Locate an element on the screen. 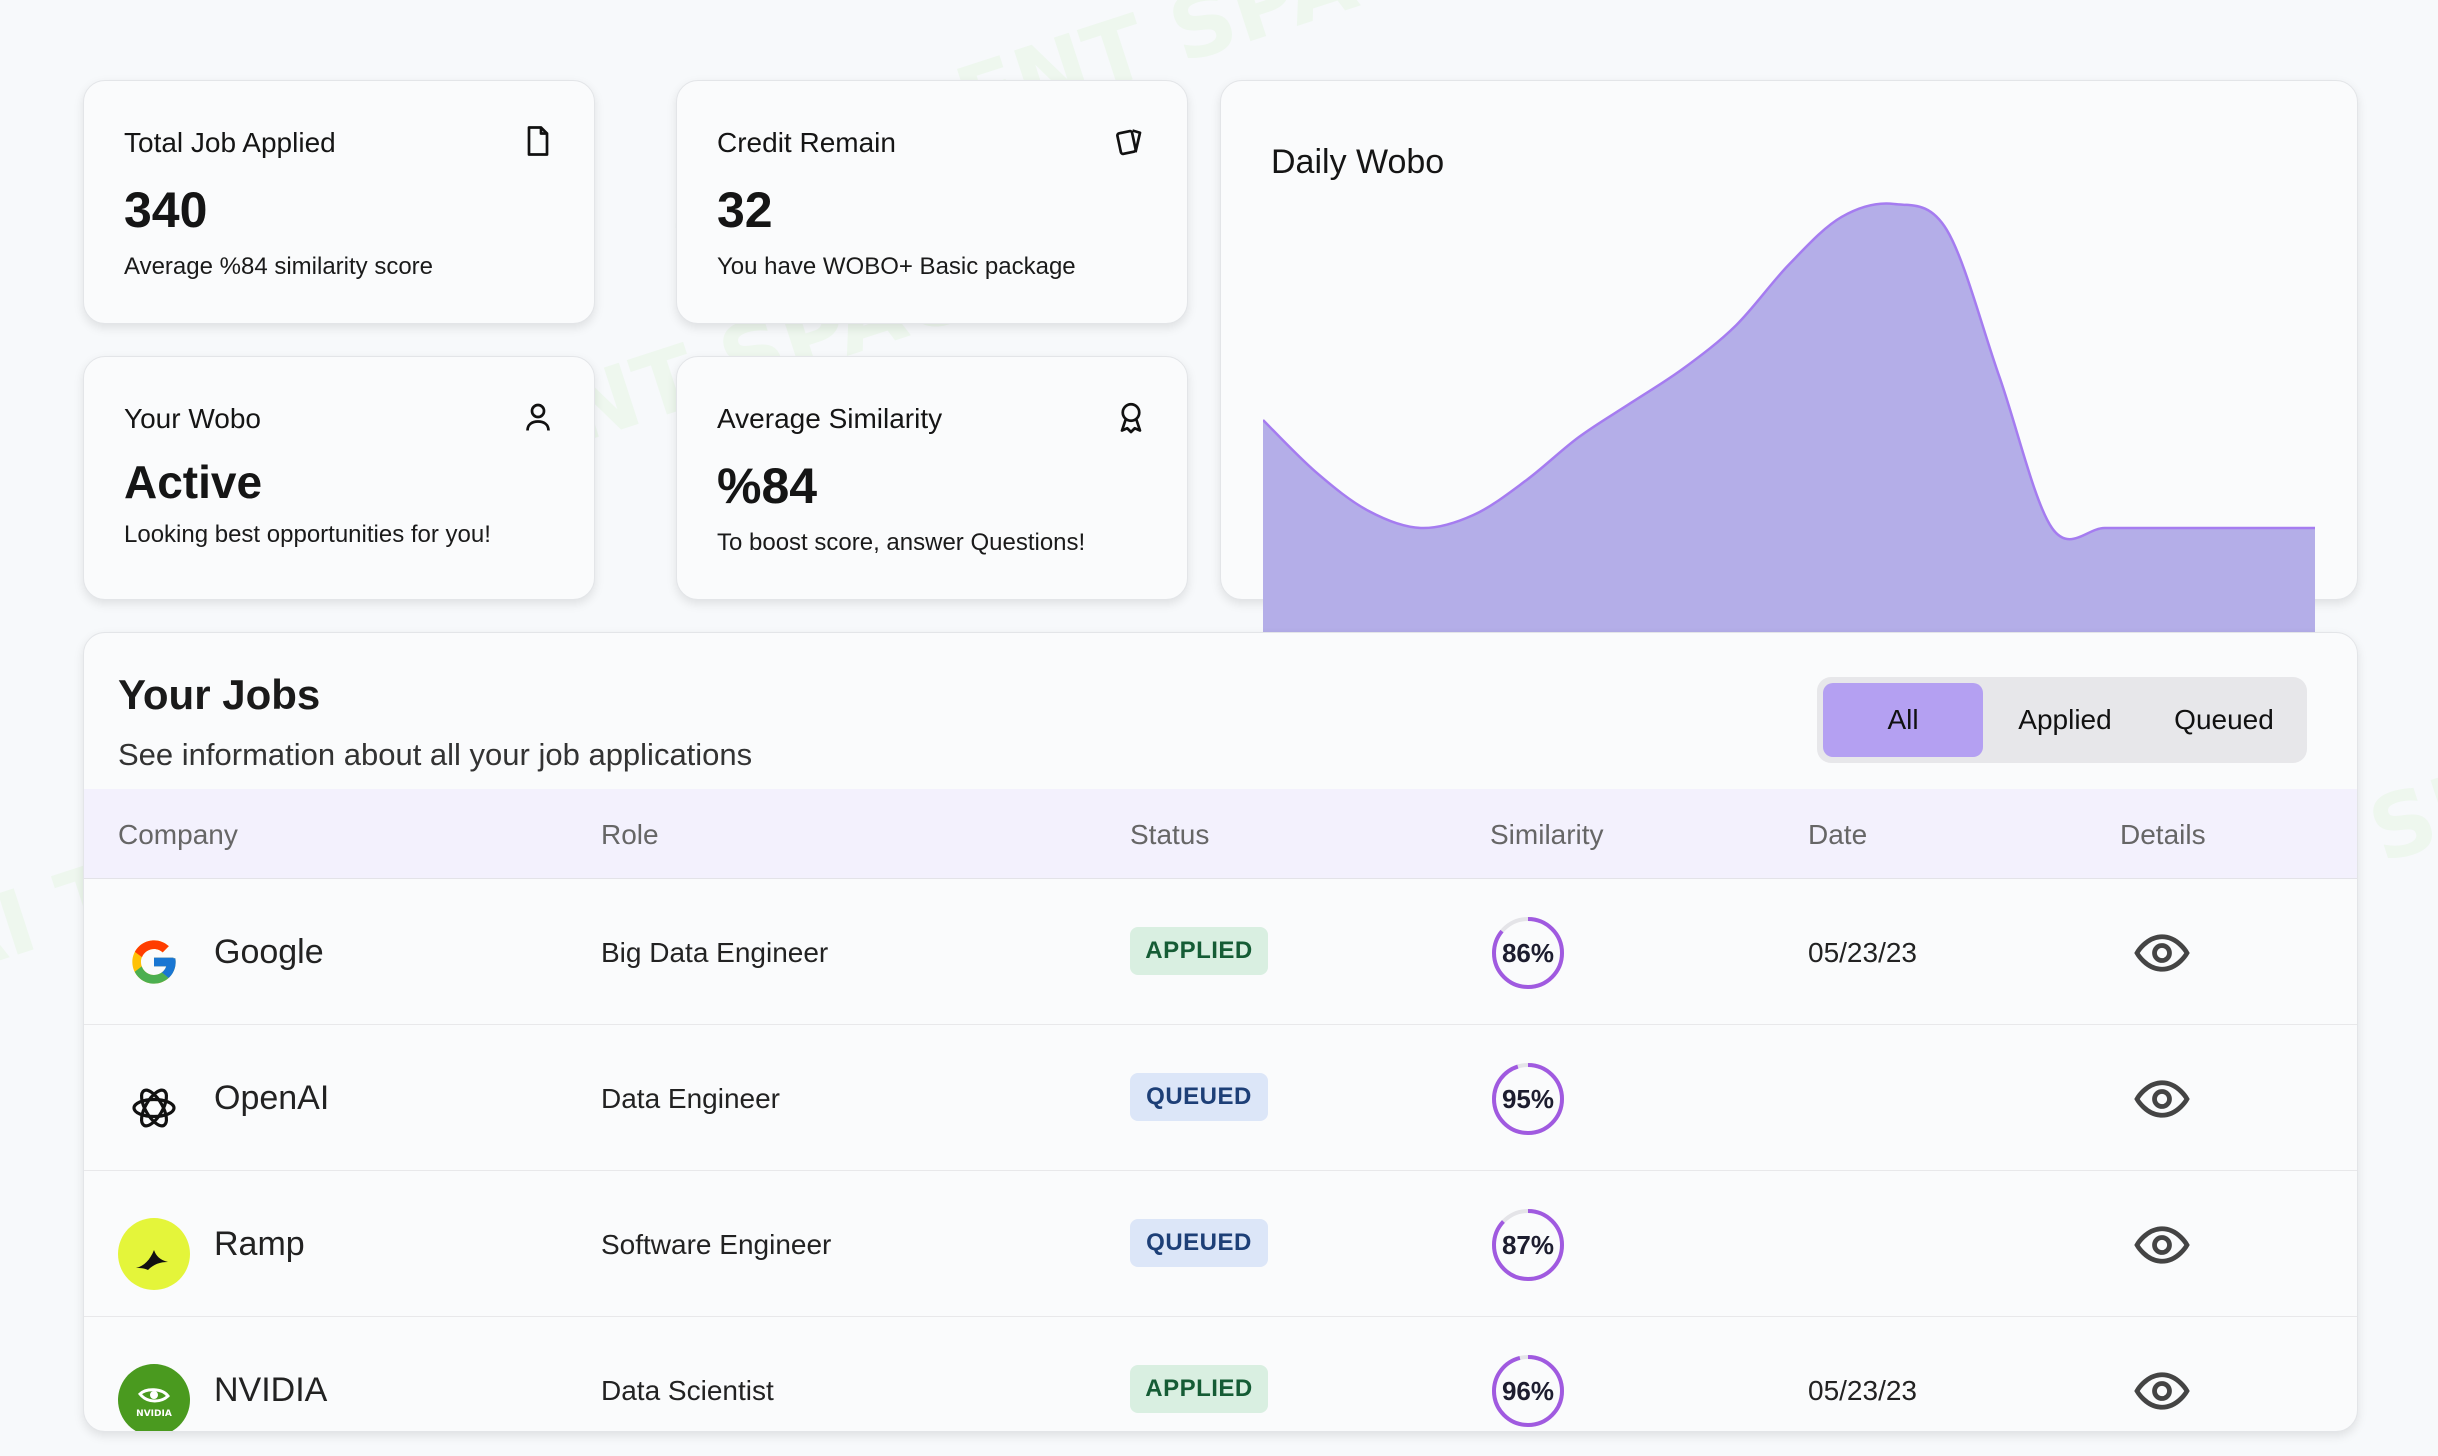  filter-all: All is located at coordinates (1903, 720).